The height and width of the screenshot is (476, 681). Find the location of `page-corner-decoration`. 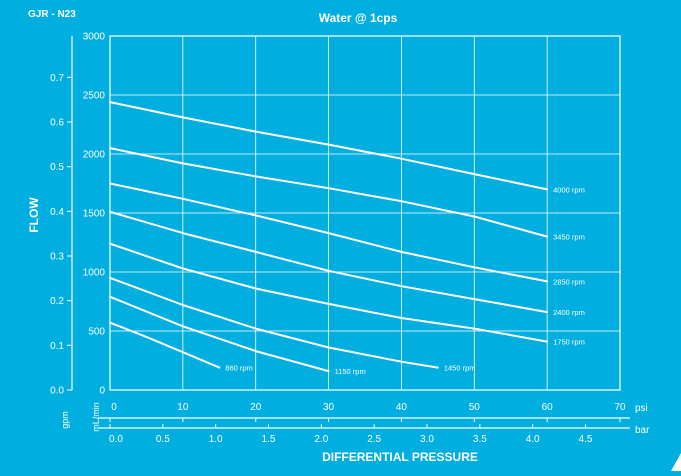

page-corner-decoration is located at coordinates (676, 462).